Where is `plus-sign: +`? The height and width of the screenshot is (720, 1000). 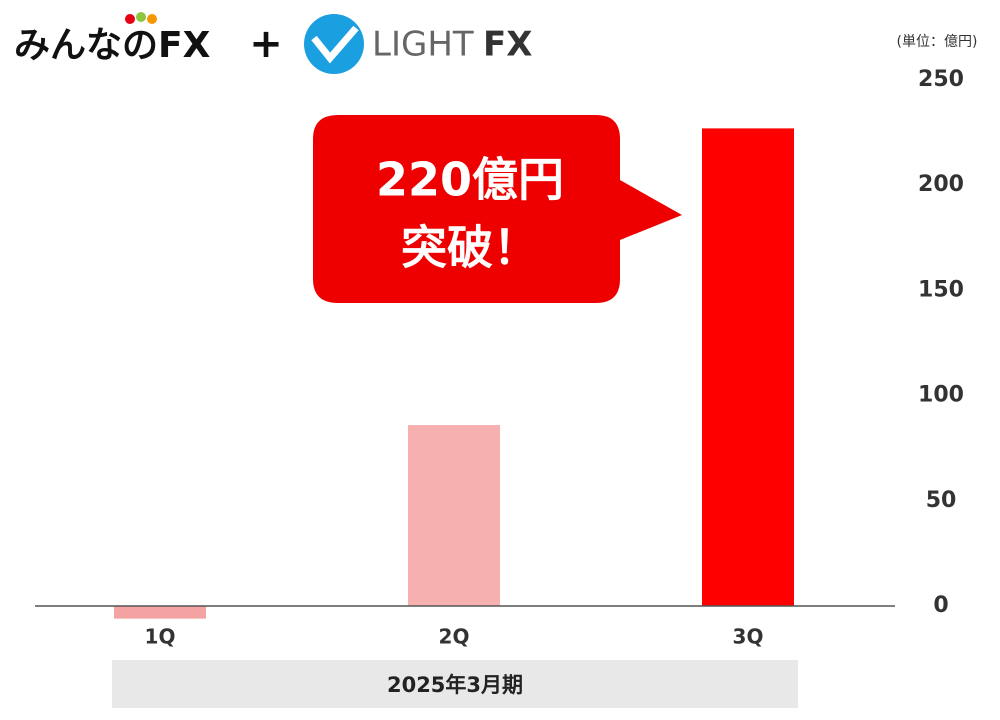
plus-sign: + is located at coordinates (266, 44).